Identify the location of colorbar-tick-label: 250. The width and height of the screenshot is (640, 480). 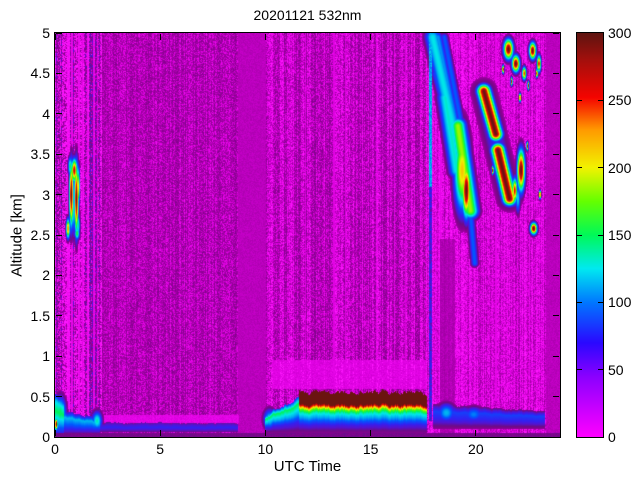
(620, 100).